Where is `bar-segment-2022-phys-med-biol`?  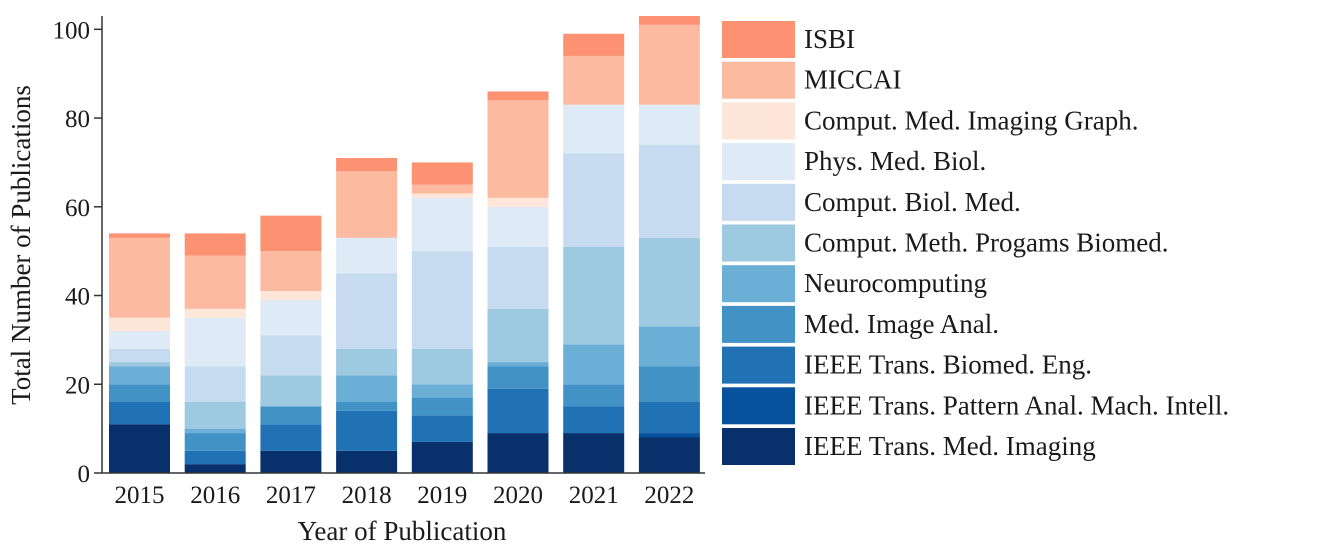 bar-segment-2022-phys-med-biol is located at coordinates (669, 124).